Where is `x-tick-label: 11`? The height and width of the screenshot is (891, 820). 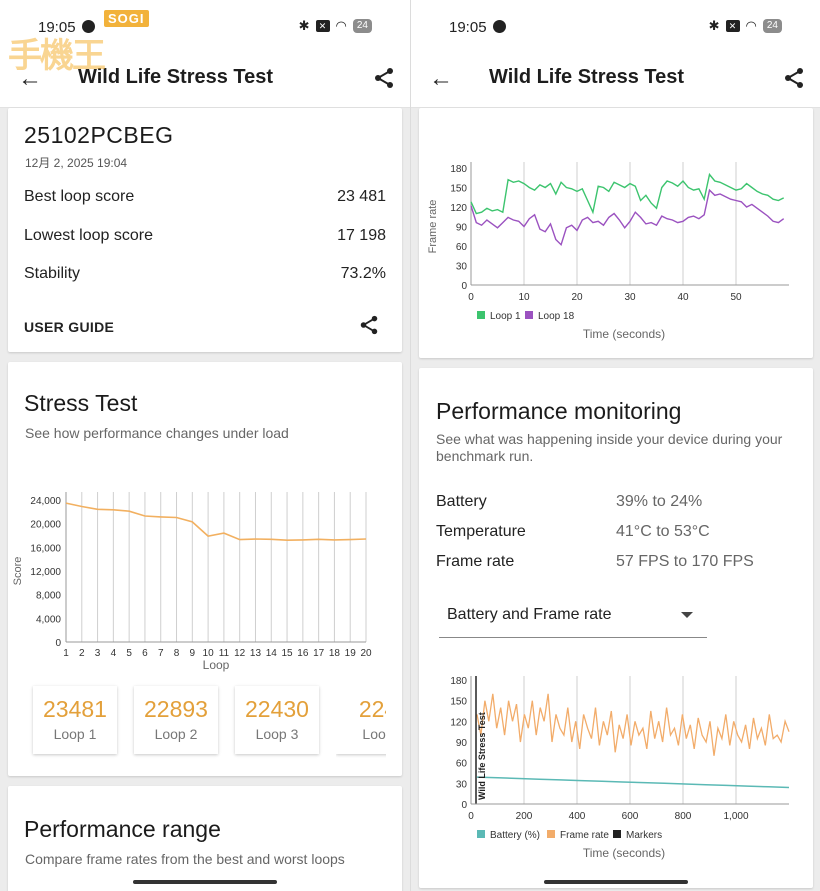 x-tick-label: 11 is located at coordinates (224, 653).